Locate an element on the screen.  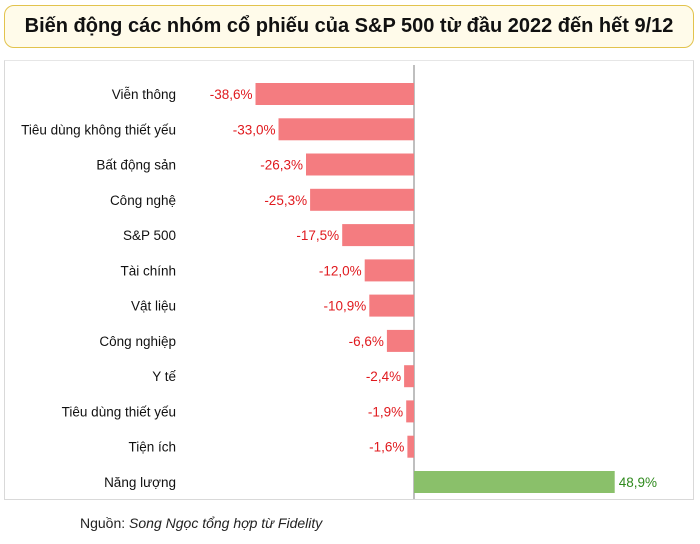
value-label: -1,6% is located at coordinates (386, 447).